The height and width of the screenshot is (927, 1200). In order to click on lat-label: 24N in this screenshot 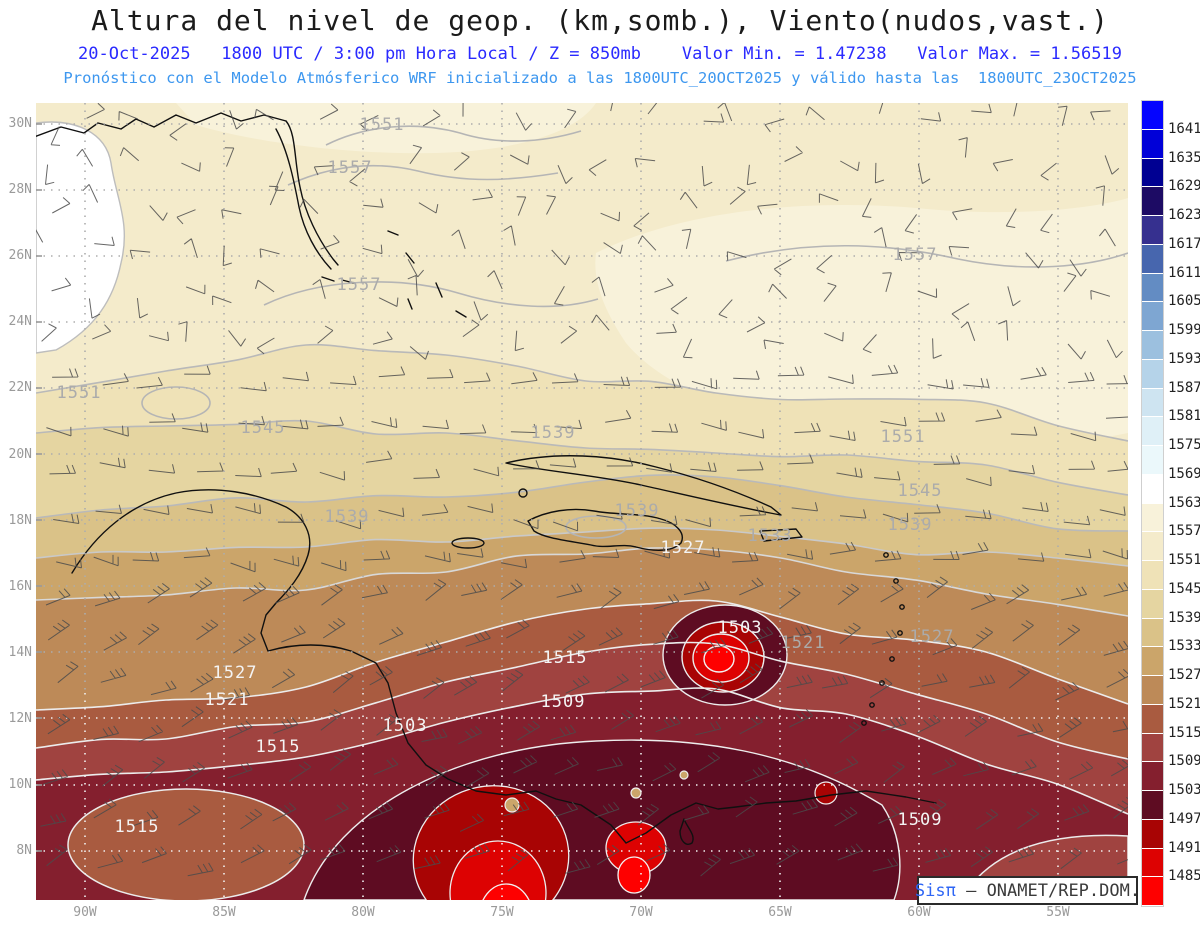, I will do `click(20, 322)`.